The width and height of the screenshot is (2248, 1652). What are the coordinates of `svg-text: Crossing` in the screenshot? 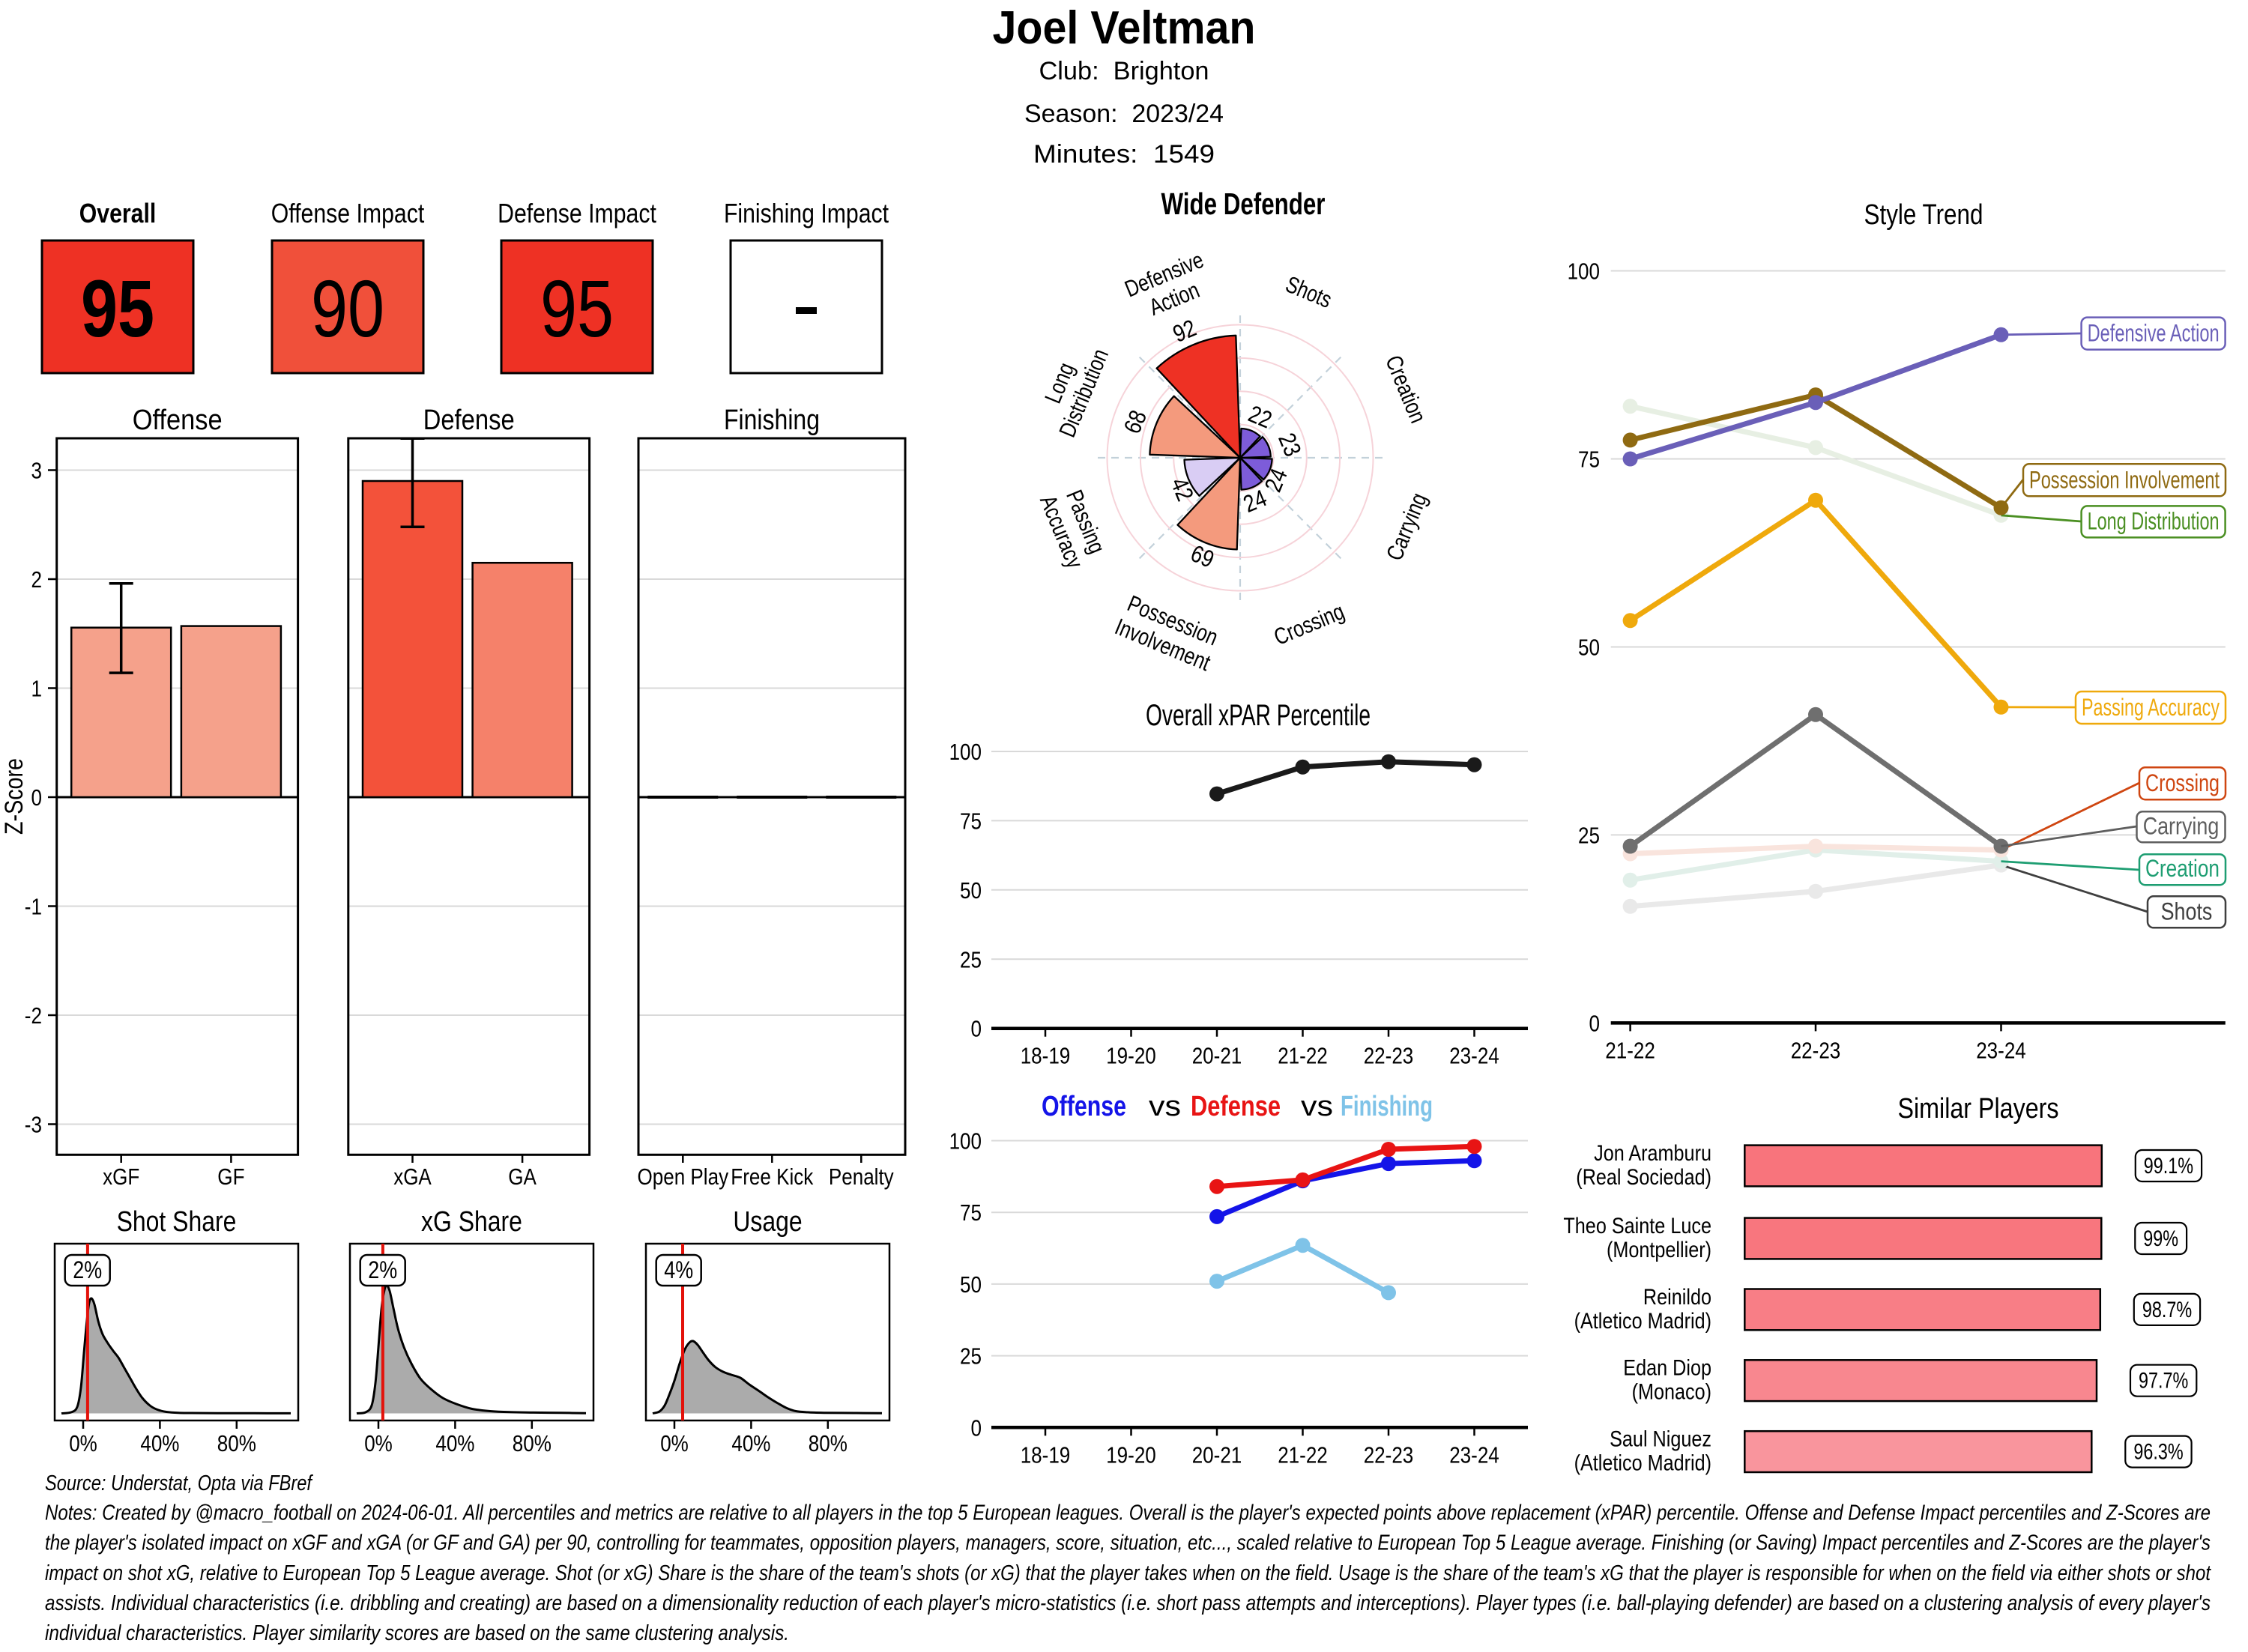 It's located at (2182, 782).